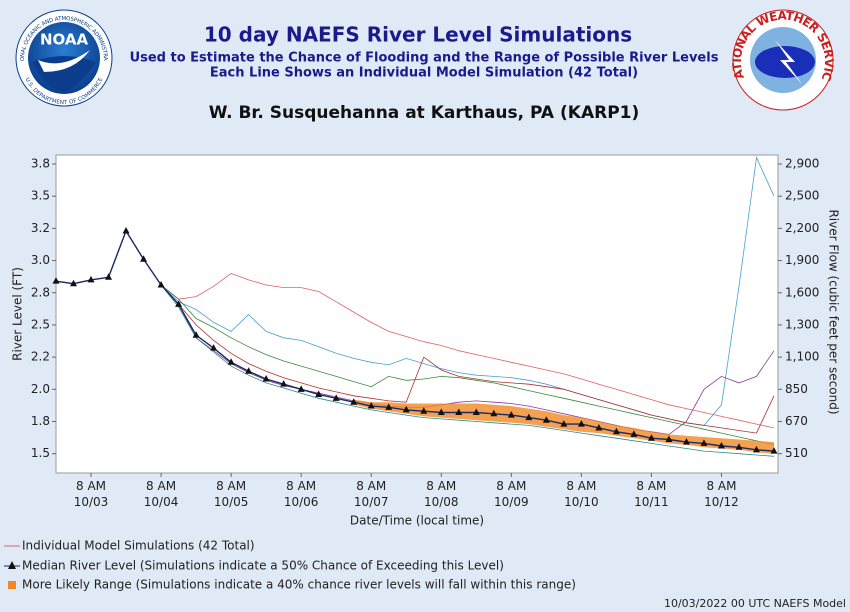  I want to click on y2-tick-label: 1,600, so click(802, 292).